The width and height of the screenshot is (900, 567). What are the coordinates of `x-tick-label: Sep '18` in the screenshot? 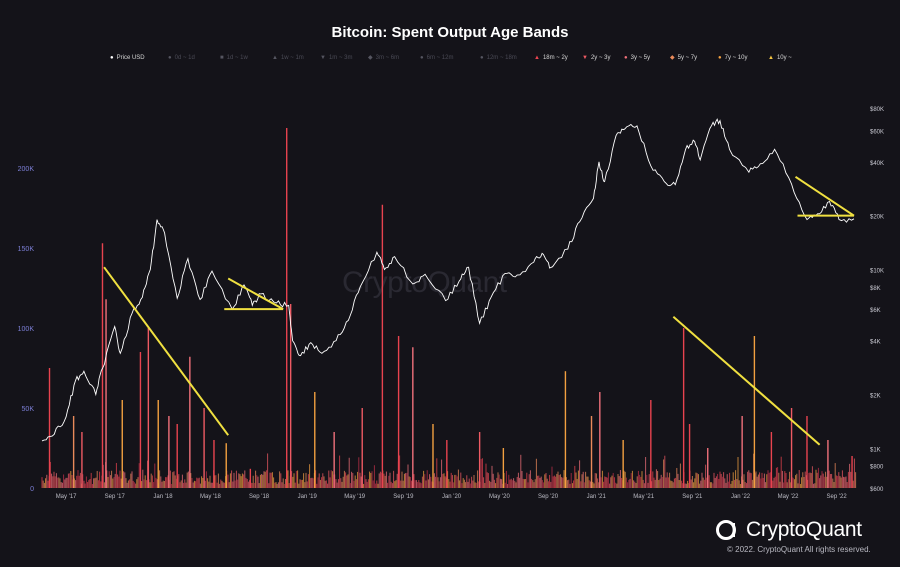 It's located at (259, 497).